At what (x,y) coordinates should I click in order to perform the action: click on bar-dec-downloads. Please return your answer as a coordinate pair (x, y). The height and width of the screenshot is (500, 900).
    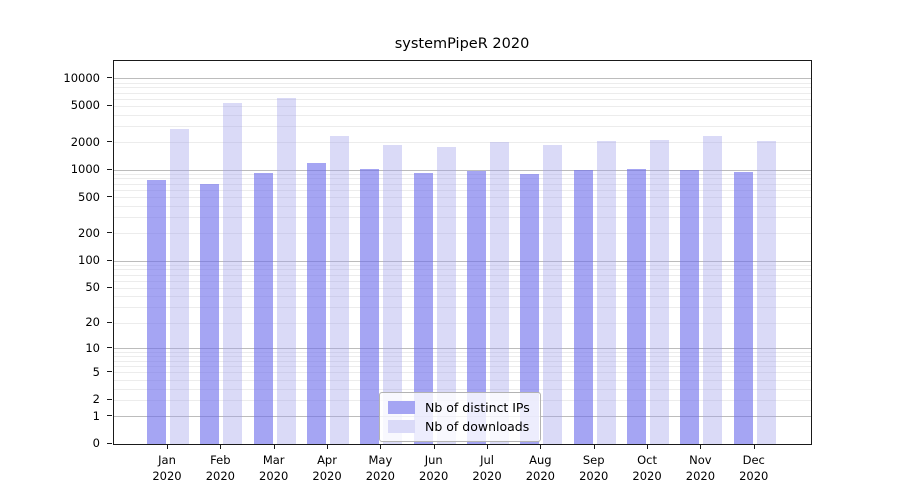
    Looking at the image, I should click on (766, 292).